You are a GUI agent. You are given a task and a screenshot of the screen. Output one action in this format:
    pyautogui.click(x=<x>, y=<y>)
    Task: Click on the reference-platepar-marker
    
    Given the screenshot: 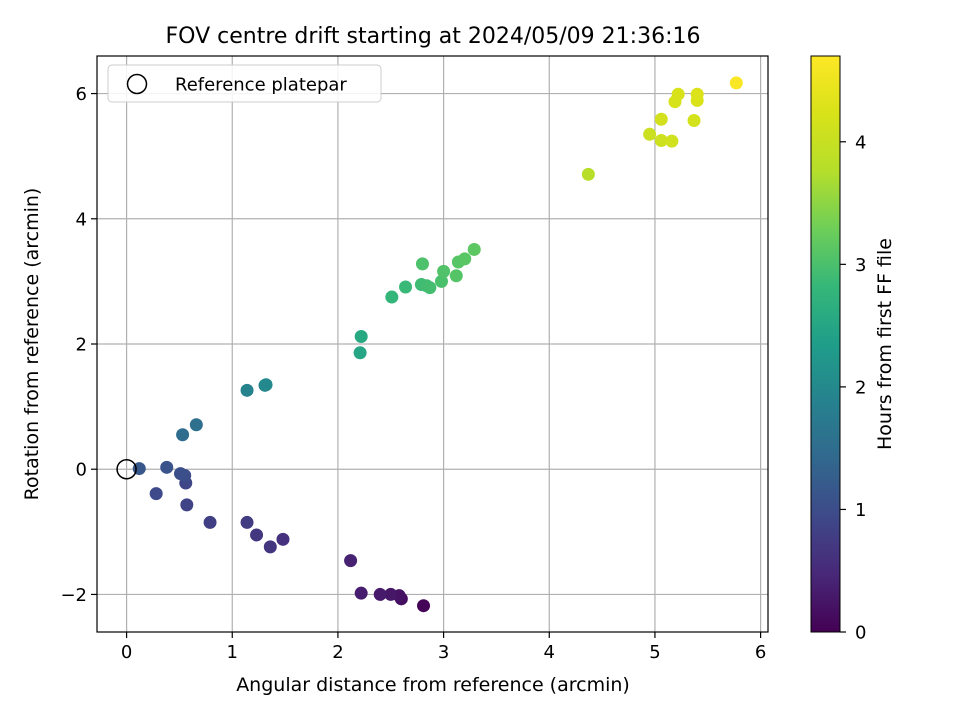 What is the action you would take?
    pyautogui.click(x=126, y=469)
    